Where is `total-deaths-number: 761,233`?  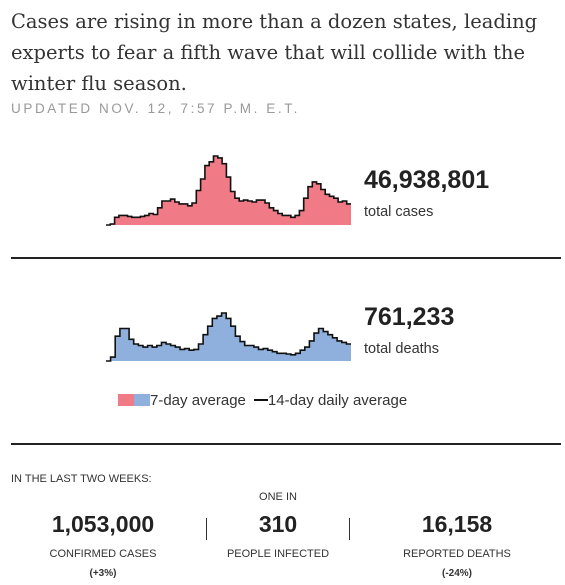 total-deaths-number: 761,233 is located at coordinates (409, 317).